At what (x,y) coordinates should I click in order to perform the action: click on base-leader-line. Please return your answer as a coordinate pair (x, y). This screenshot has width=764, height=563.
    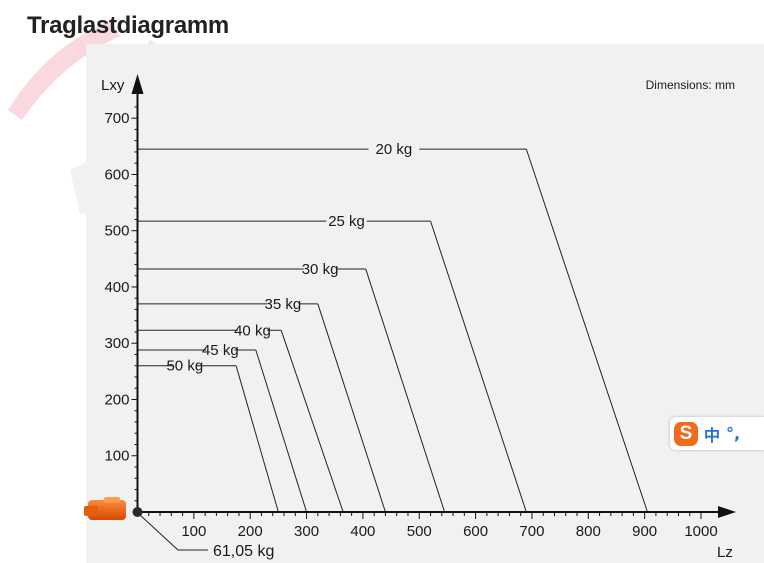
    Looking at the image, I should click on (173, 532).